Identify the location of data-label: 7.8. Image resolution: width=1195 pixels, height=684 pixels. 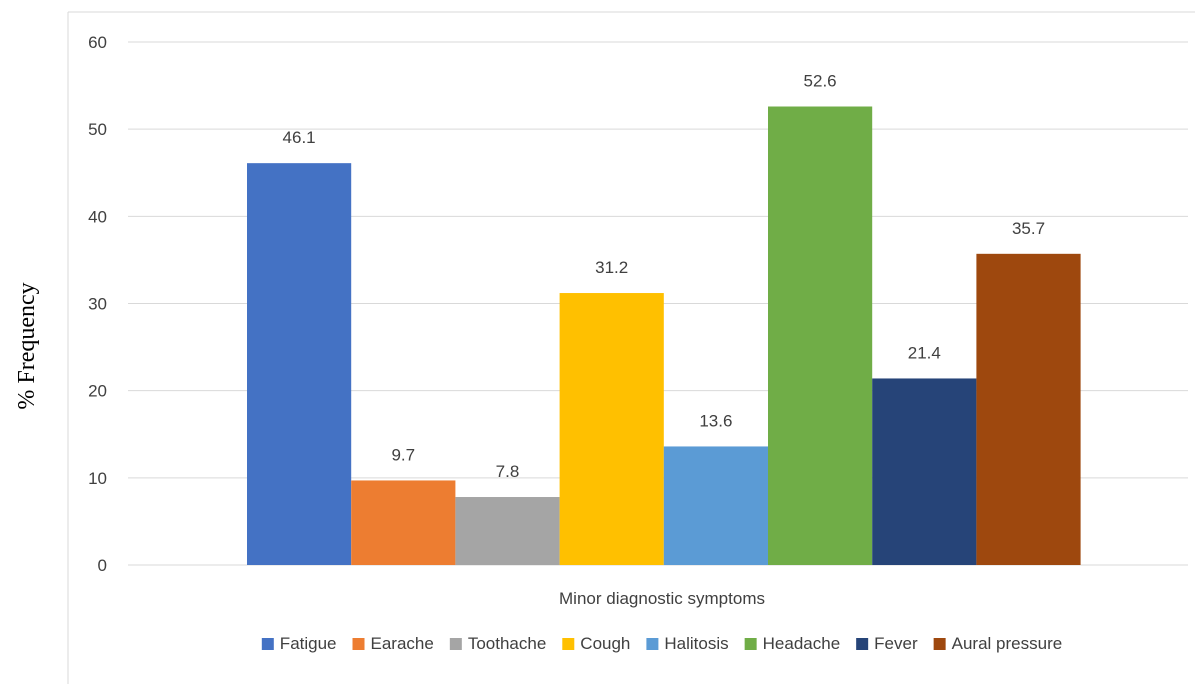
(508, 471).